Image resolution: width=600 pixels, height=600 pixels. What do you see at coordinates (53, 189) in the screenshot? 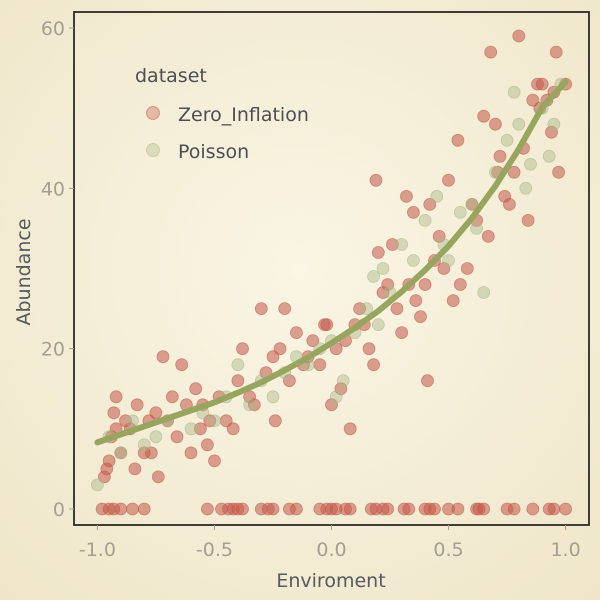
I see `y-tick-label: 40` at bounding box center [53, 189].